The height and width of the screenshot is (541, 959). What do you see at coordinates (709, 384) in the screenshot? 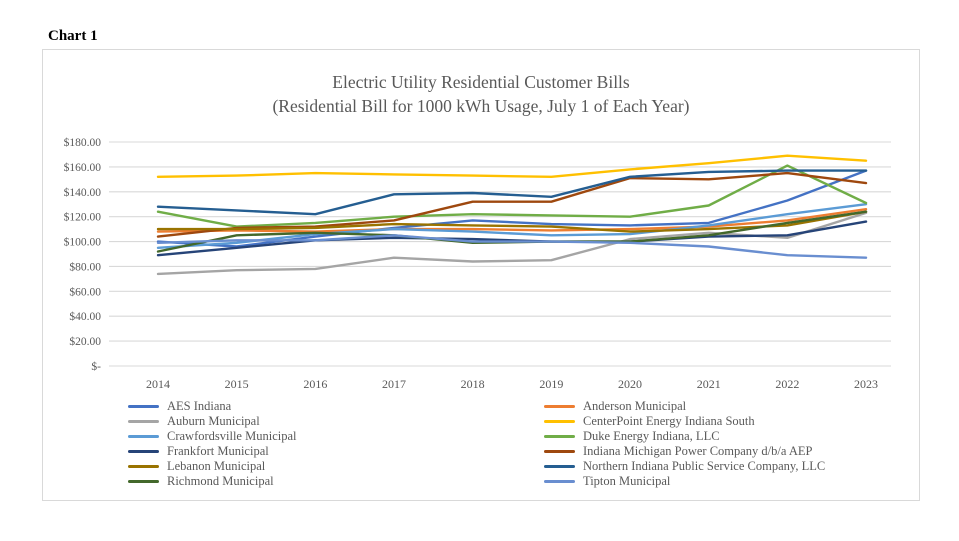
I see `x-axis-tick-label: 2021` at bounding box center [709, 384].